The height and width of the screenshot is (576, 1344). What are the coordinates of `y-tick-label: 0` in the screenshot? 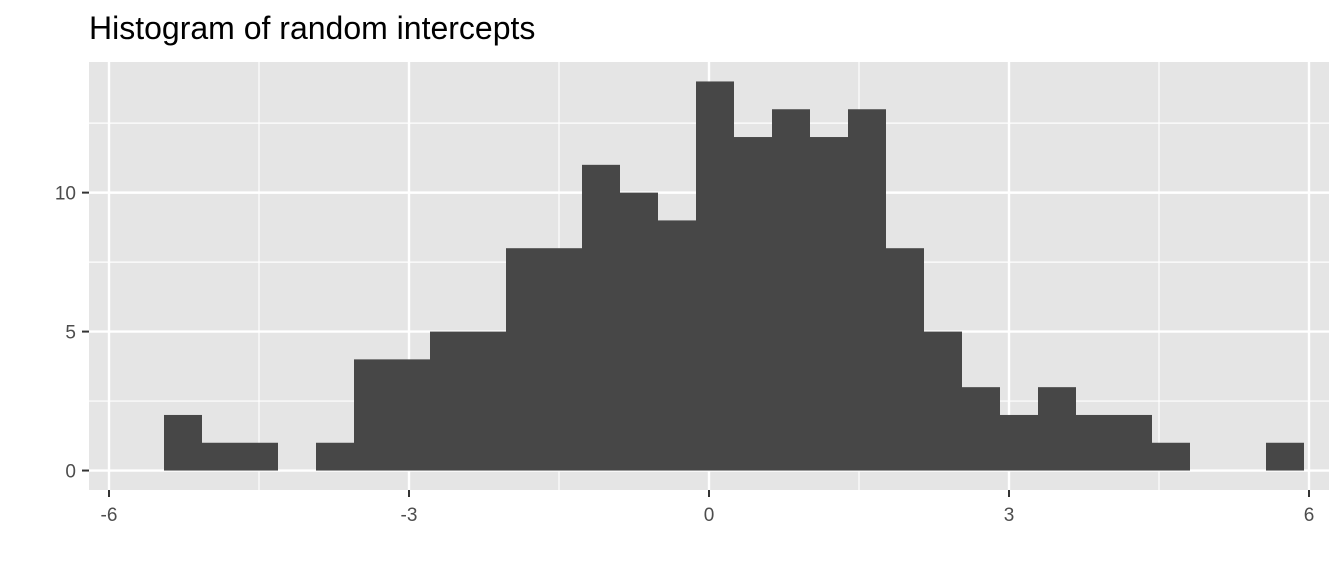 It's located at (70, 472).